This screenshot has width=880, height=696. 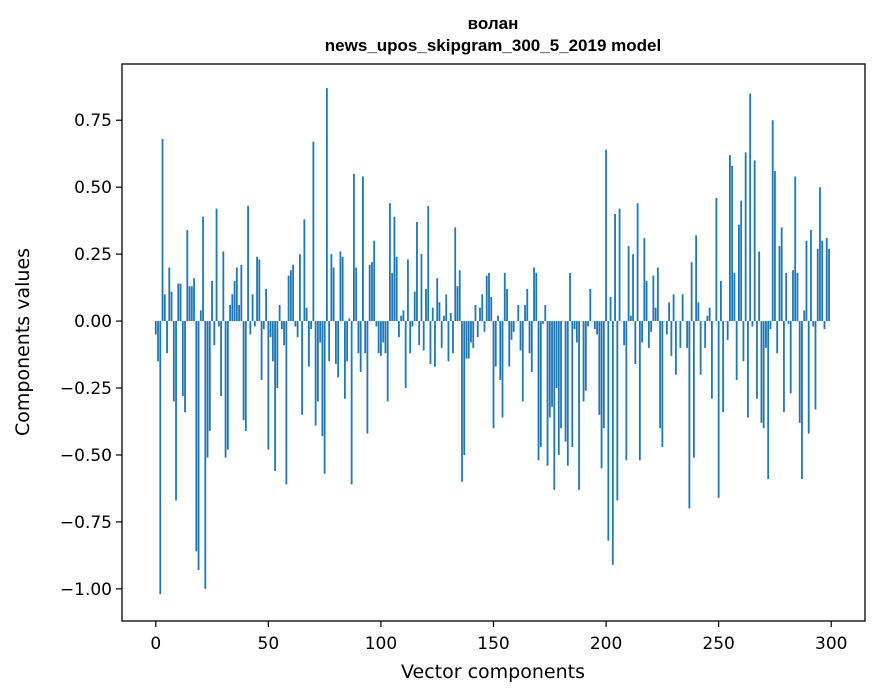 What do you see at coordinates (23, 342) in the screenshot?
I see `y-axis-label: Components values` at bounding box center [23, 342].